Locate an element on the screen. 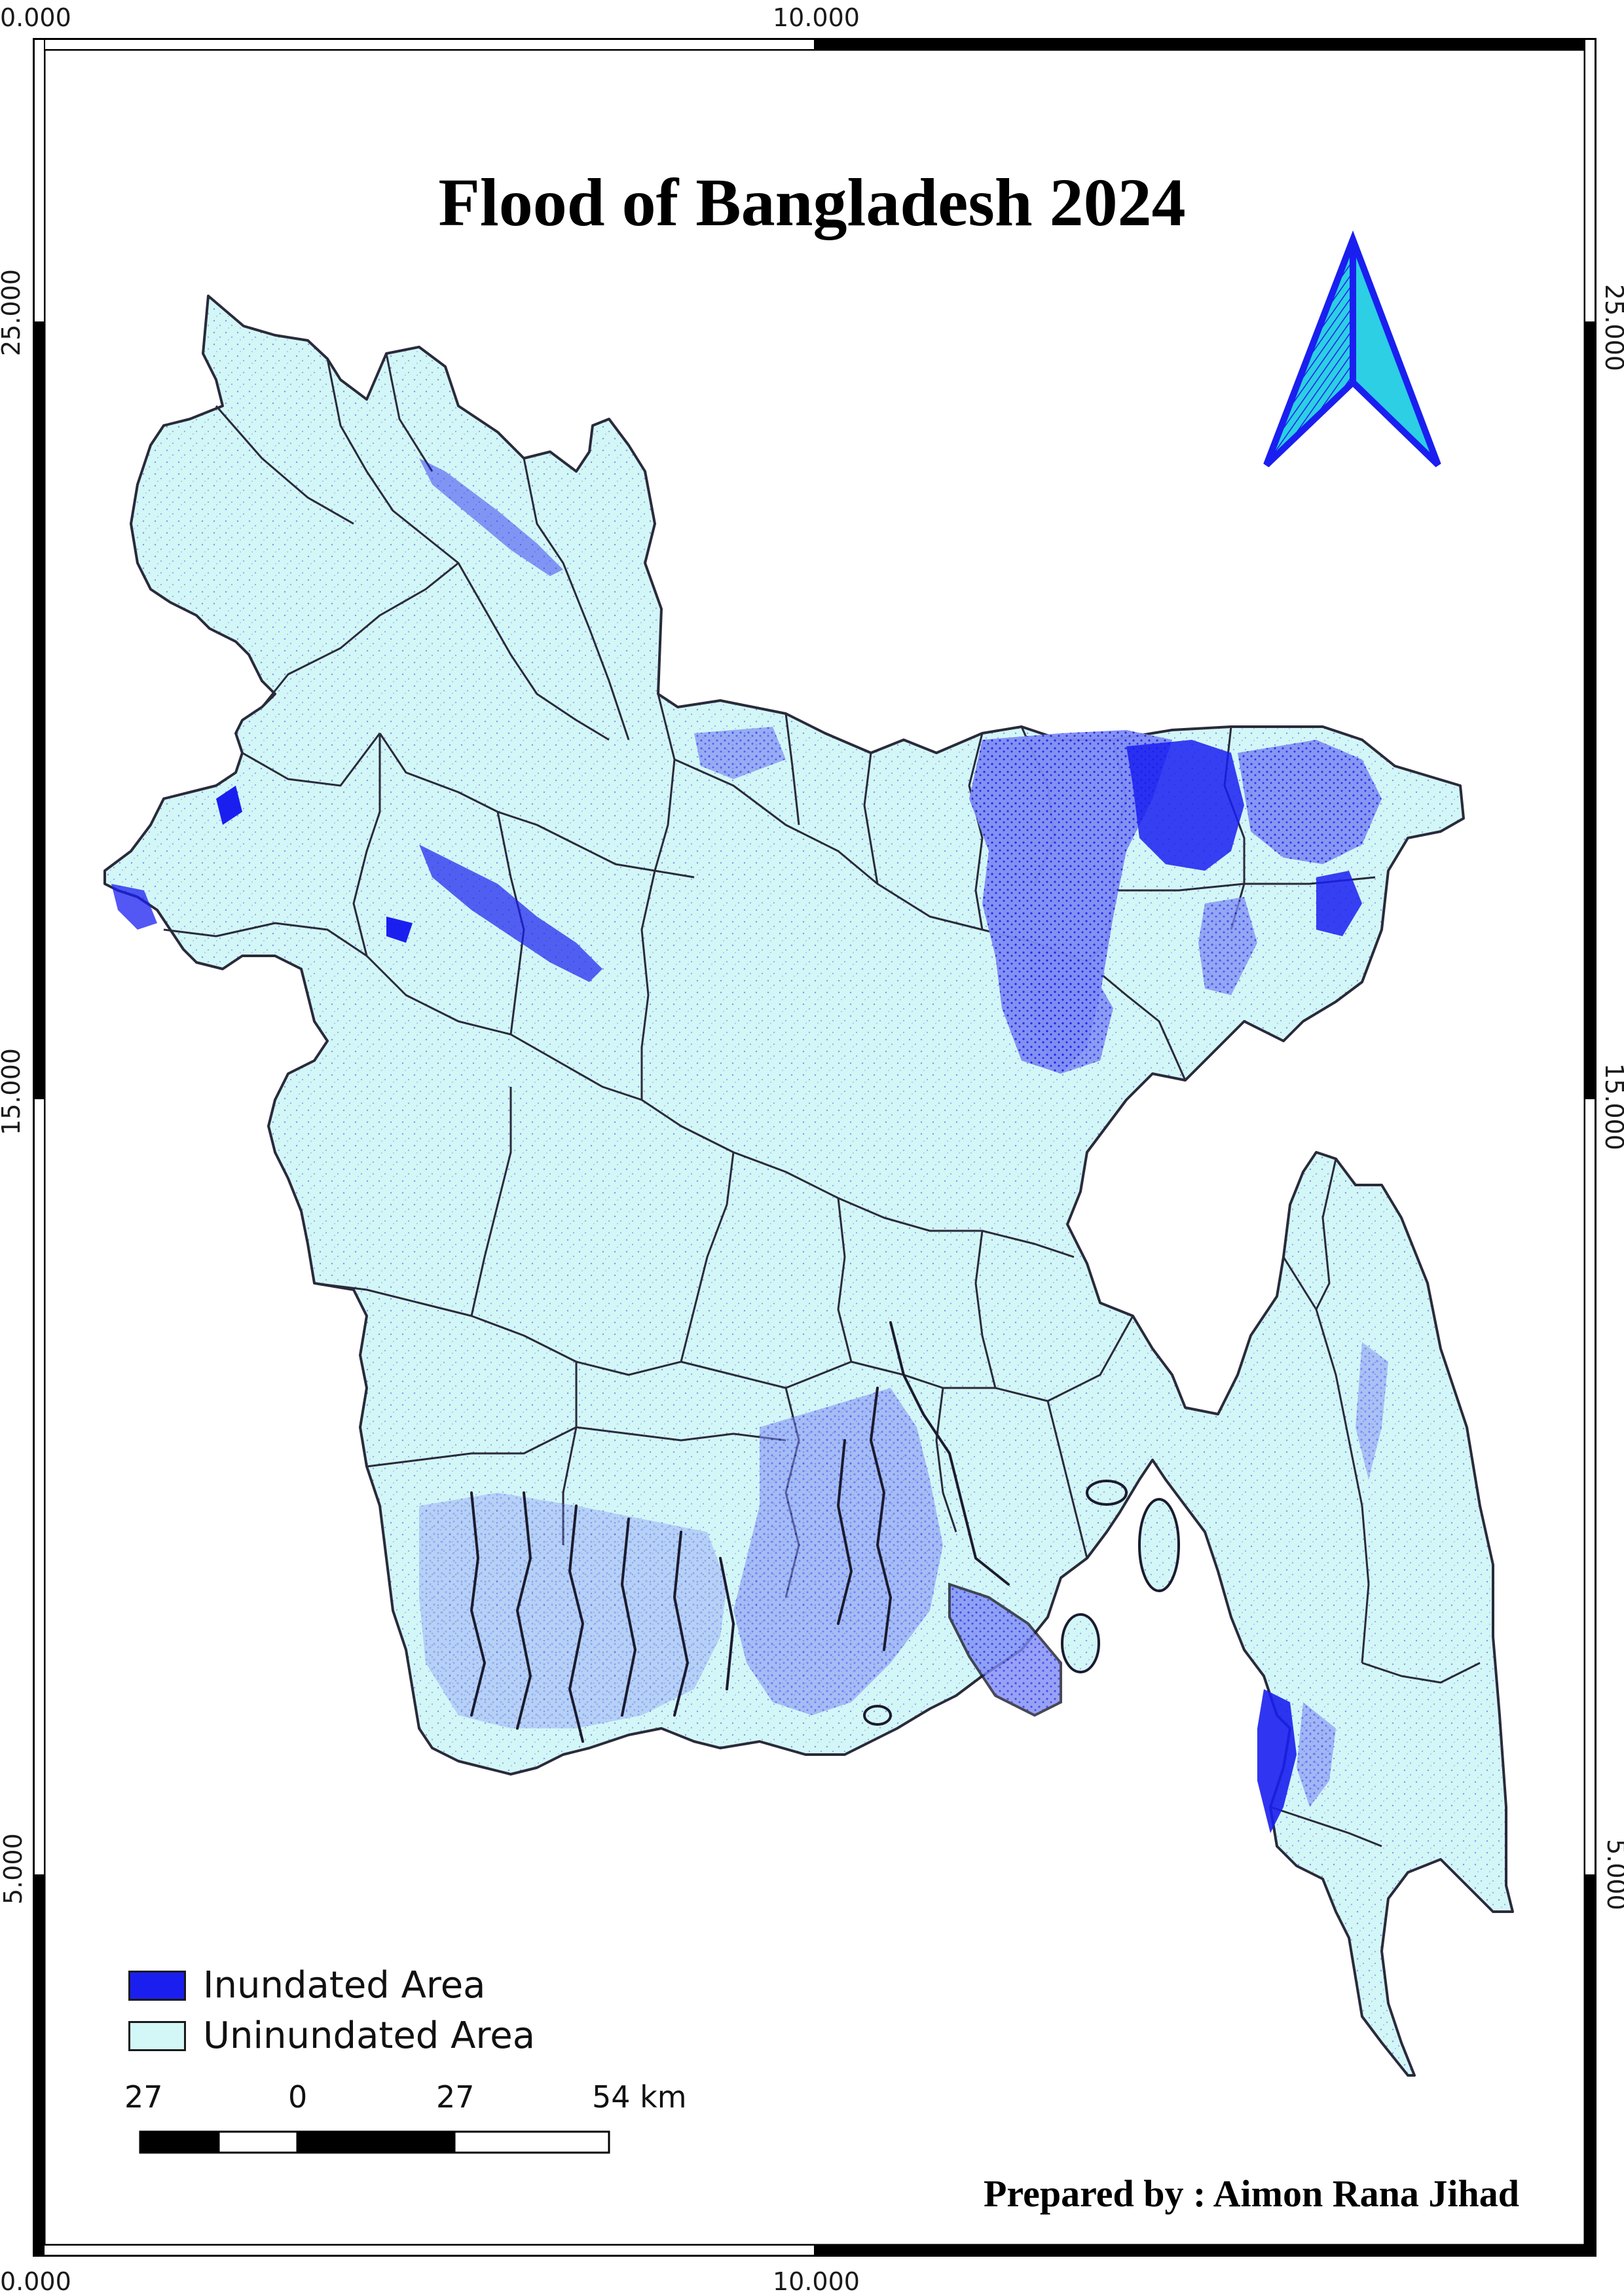  author-credit: Prepared by : Aimon Rana Jihad is located at coordinates (1251, 2193).